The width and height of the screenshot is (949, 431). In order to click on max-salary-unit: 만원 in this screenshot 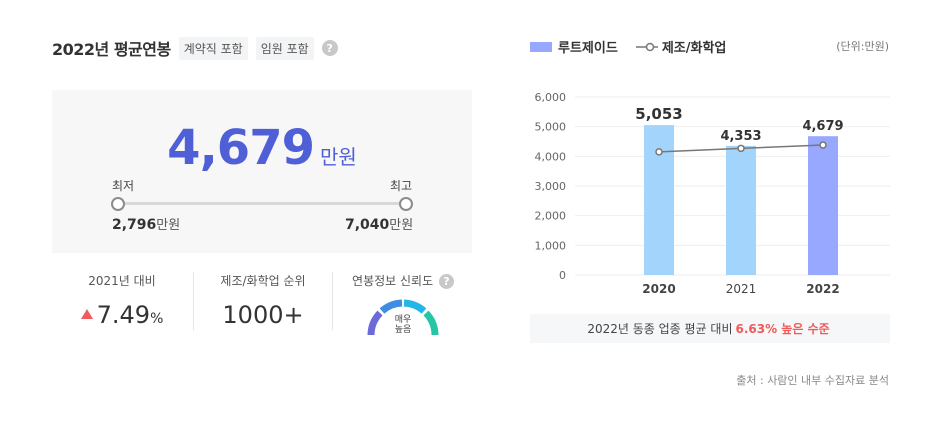, I will do `click(401, 225)`.